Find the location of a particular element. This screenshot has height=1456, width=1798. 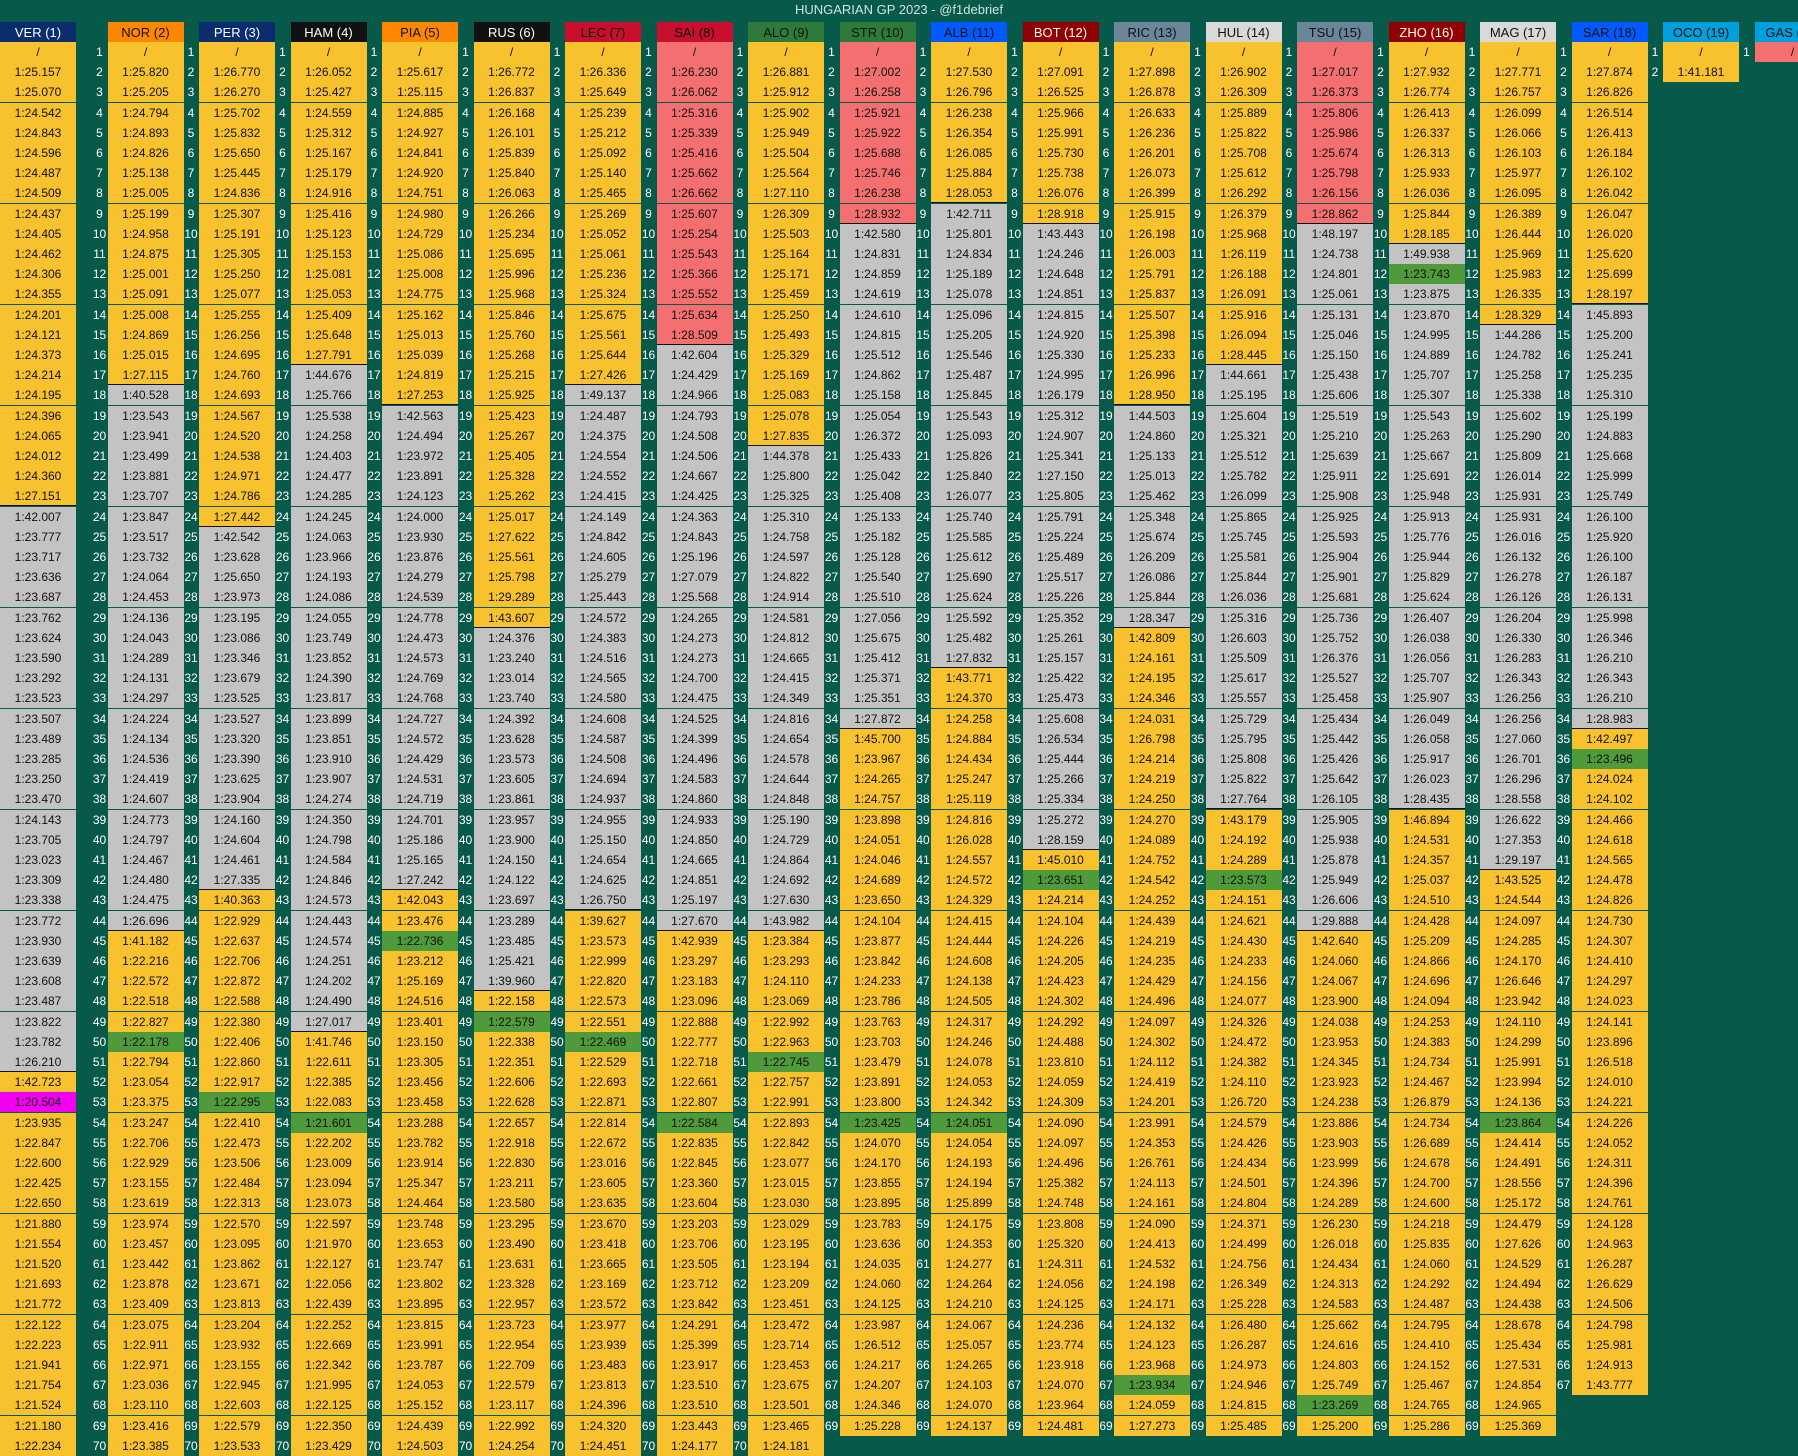

lap-number: 20 is located at coordinates (1381, 436).